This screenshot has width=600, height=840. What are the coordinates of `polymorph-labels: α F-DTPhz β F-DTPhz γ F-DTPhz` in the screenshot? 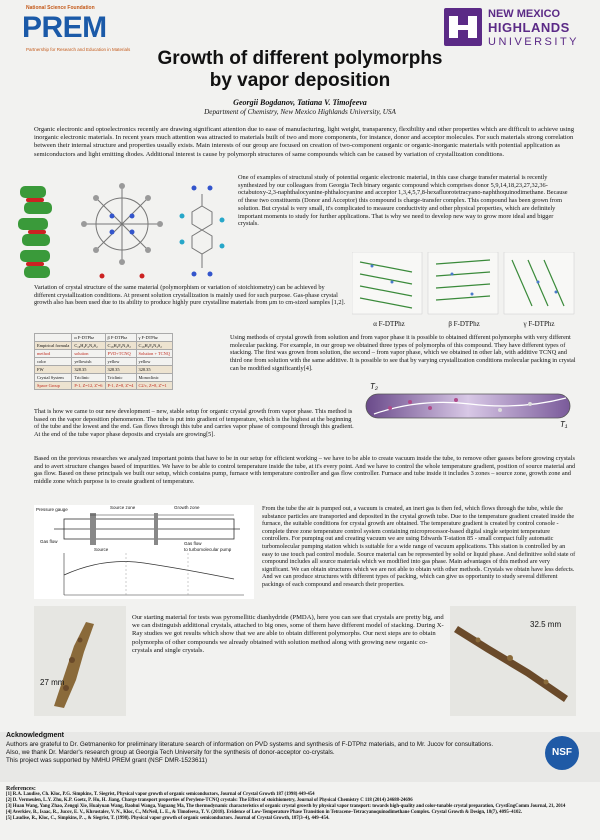 It's located at (464, 324).